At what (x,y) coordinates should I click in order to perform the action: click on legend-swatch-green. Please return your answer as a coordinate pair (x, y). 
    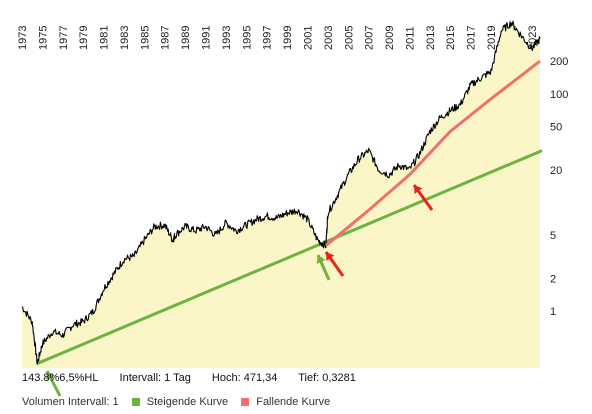
    Looking at the image, I should click on (135, 402).